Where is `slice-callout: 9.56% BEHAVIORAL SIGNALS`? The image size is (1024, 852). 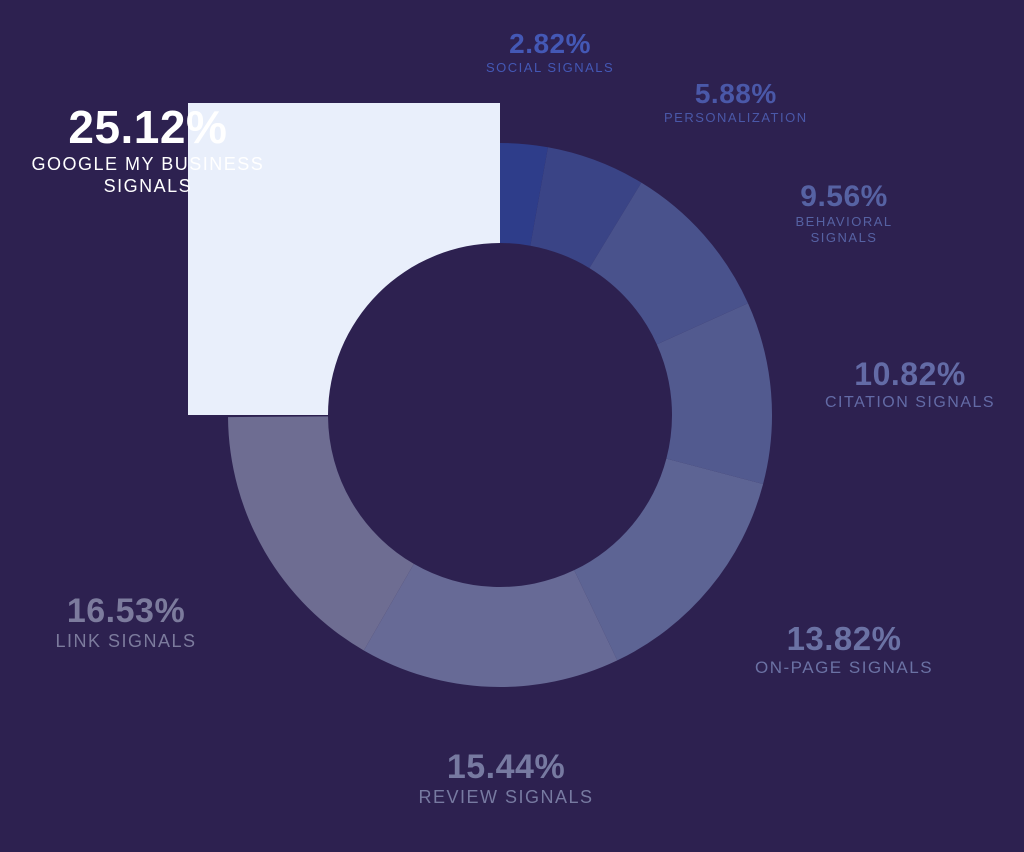
slice-callout: 9.56% BEHAVIORAL SIGNALS is located at coordinates (844, 212).